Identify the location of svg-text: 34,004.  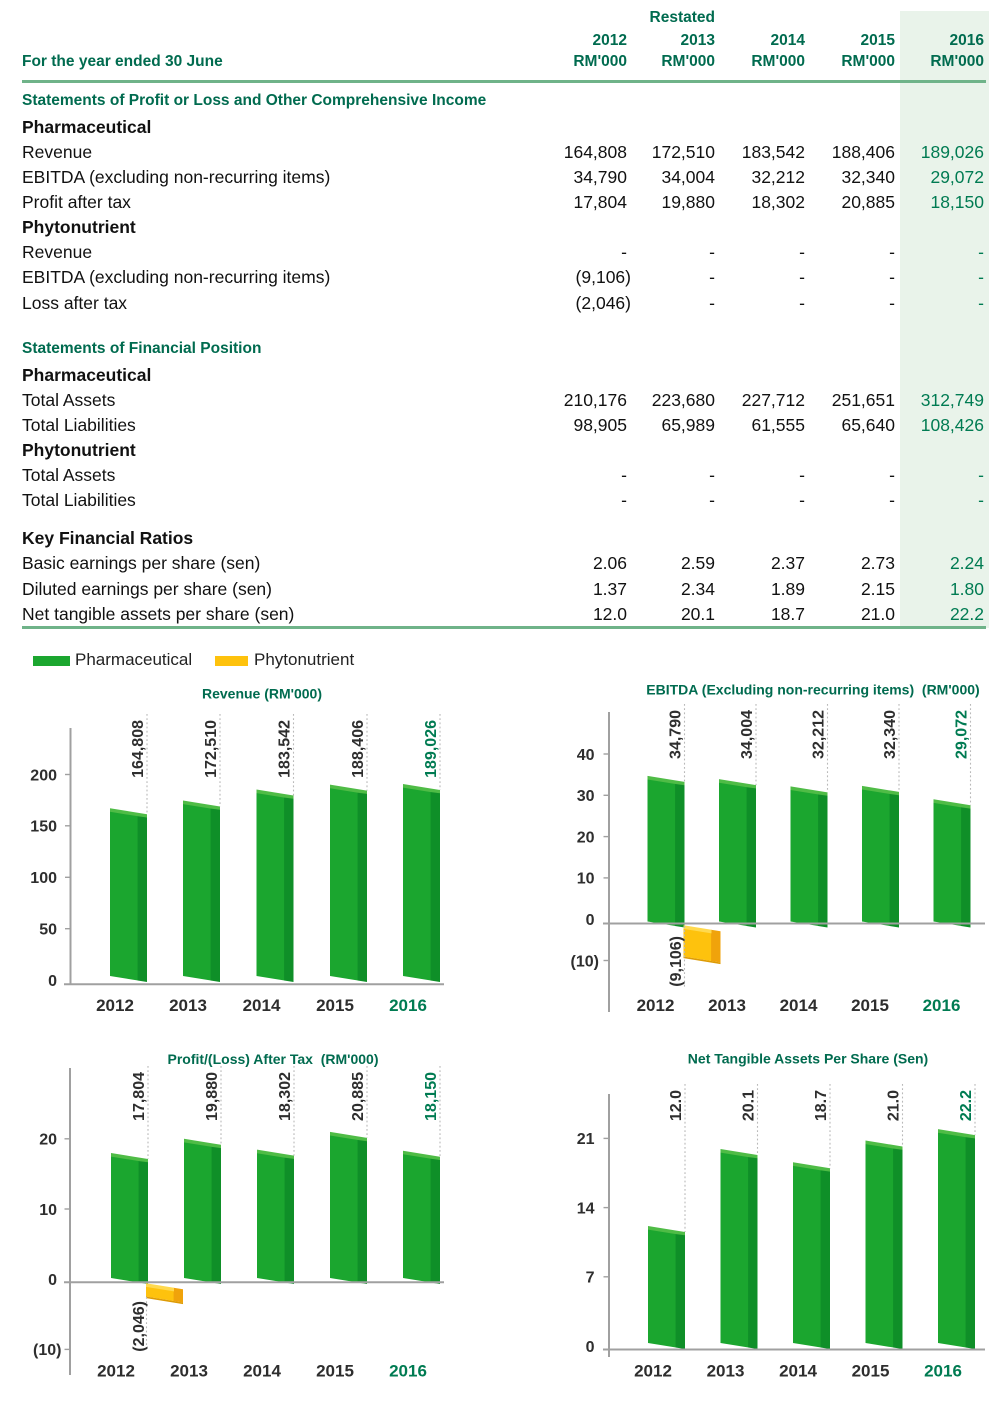
(747, 734).